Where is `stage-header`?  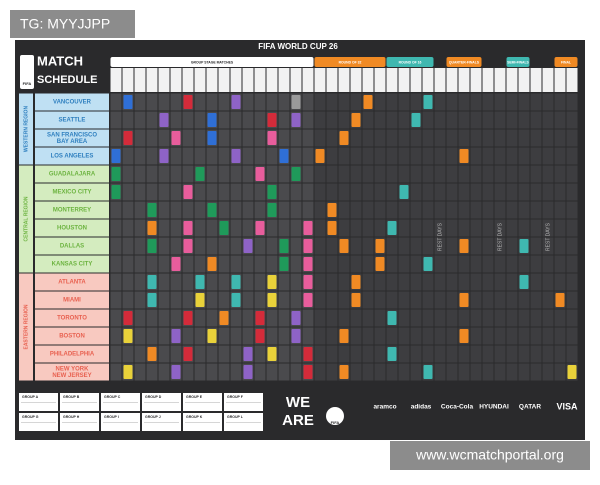
stage-header is located at coordinates (566, 62).